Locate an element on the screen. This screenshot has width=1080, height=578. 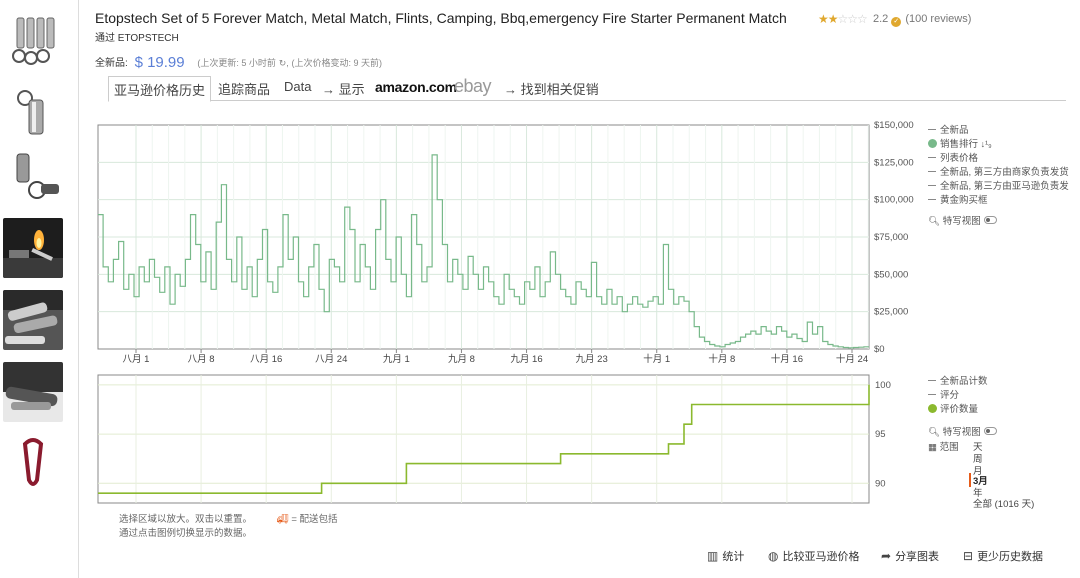
rank-x-tick: 八月 16 is located at coordinates (266, 359).